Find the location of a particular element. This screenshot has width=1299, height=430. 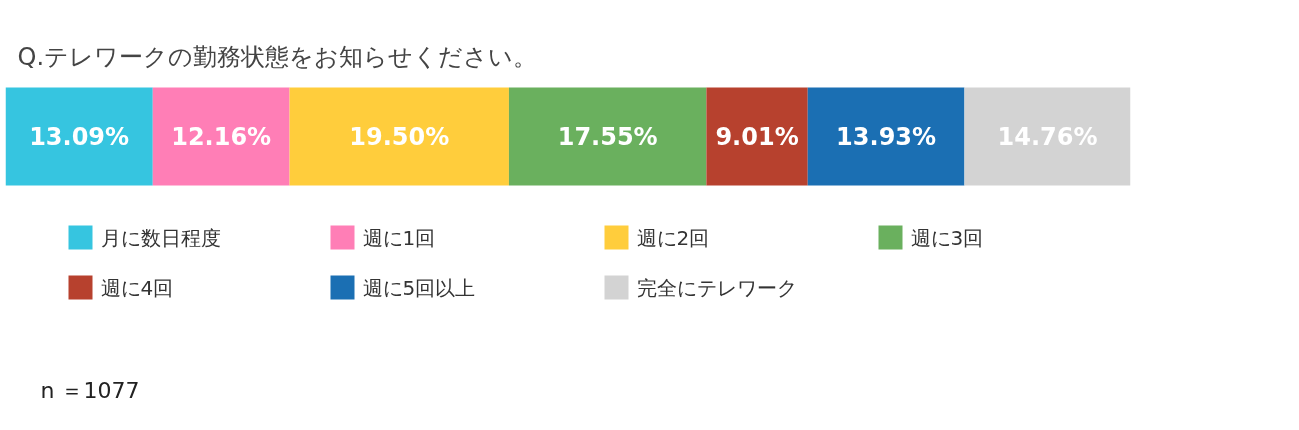

chart-title: Q.テレワークの勤務状態をお知らせください。 is located at coordinates (277, 56).